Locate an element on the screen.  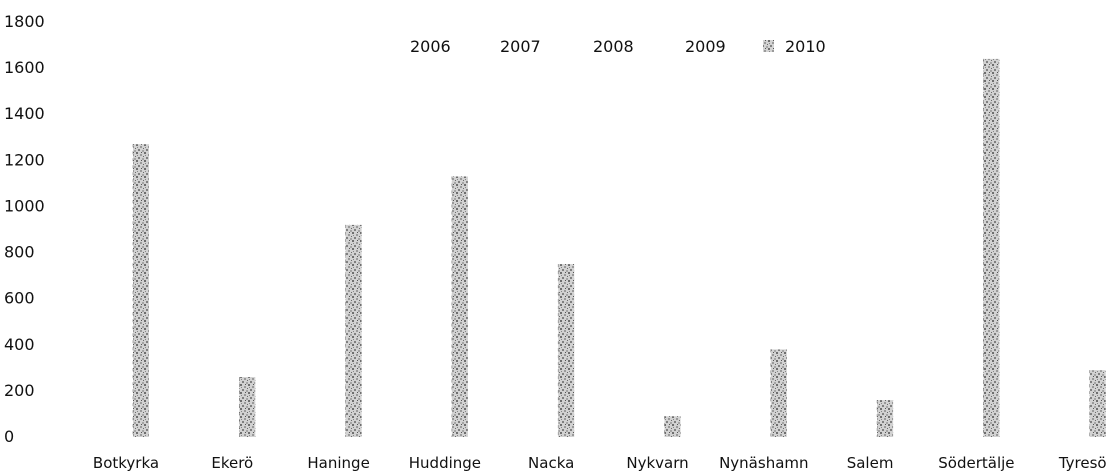
legend-label: 2008 is located at coordinates (613, 46).